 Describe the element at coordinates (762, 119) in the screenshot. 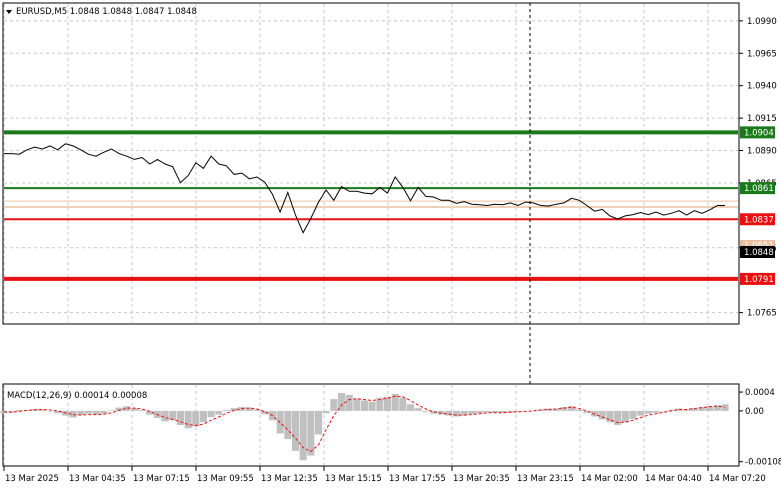

I see `y-tick-label: 1.0915` at that location.